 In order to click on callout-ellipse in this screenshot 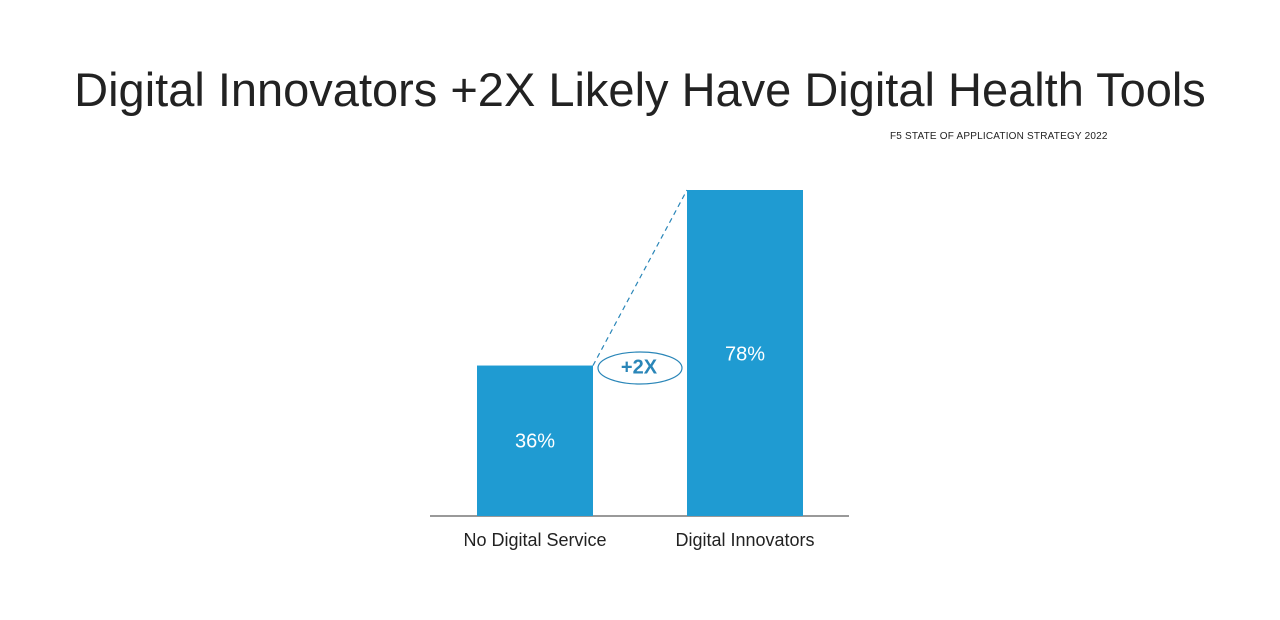, I will do `click(640, 368)`.